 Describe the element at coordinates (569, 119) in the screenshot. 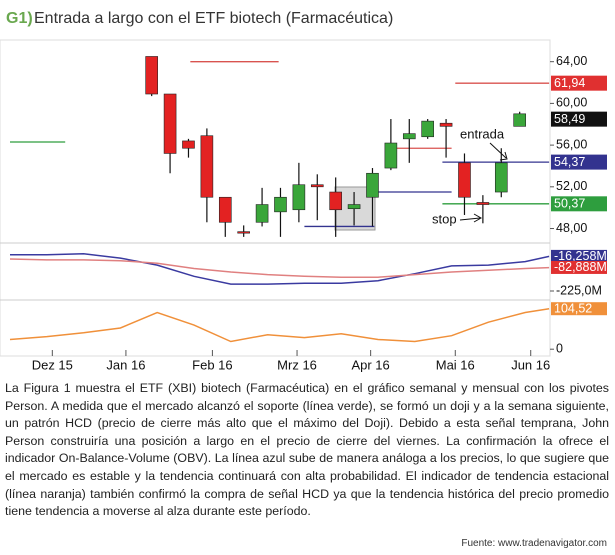

I see `price-marker-label: 58,49` at that location.